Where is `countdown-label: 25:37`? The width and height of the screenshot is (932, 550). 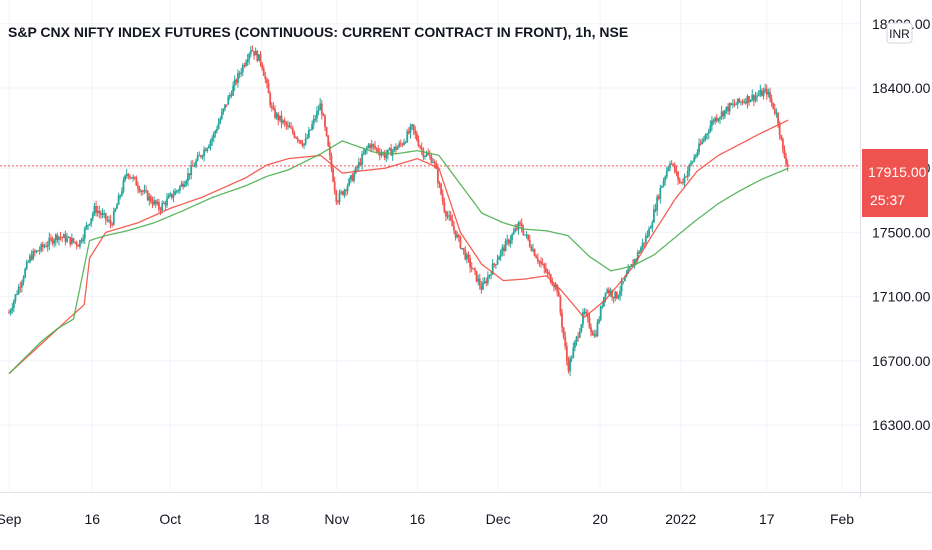 countdown-label: 25:37 is located at coordinates (887, 200).